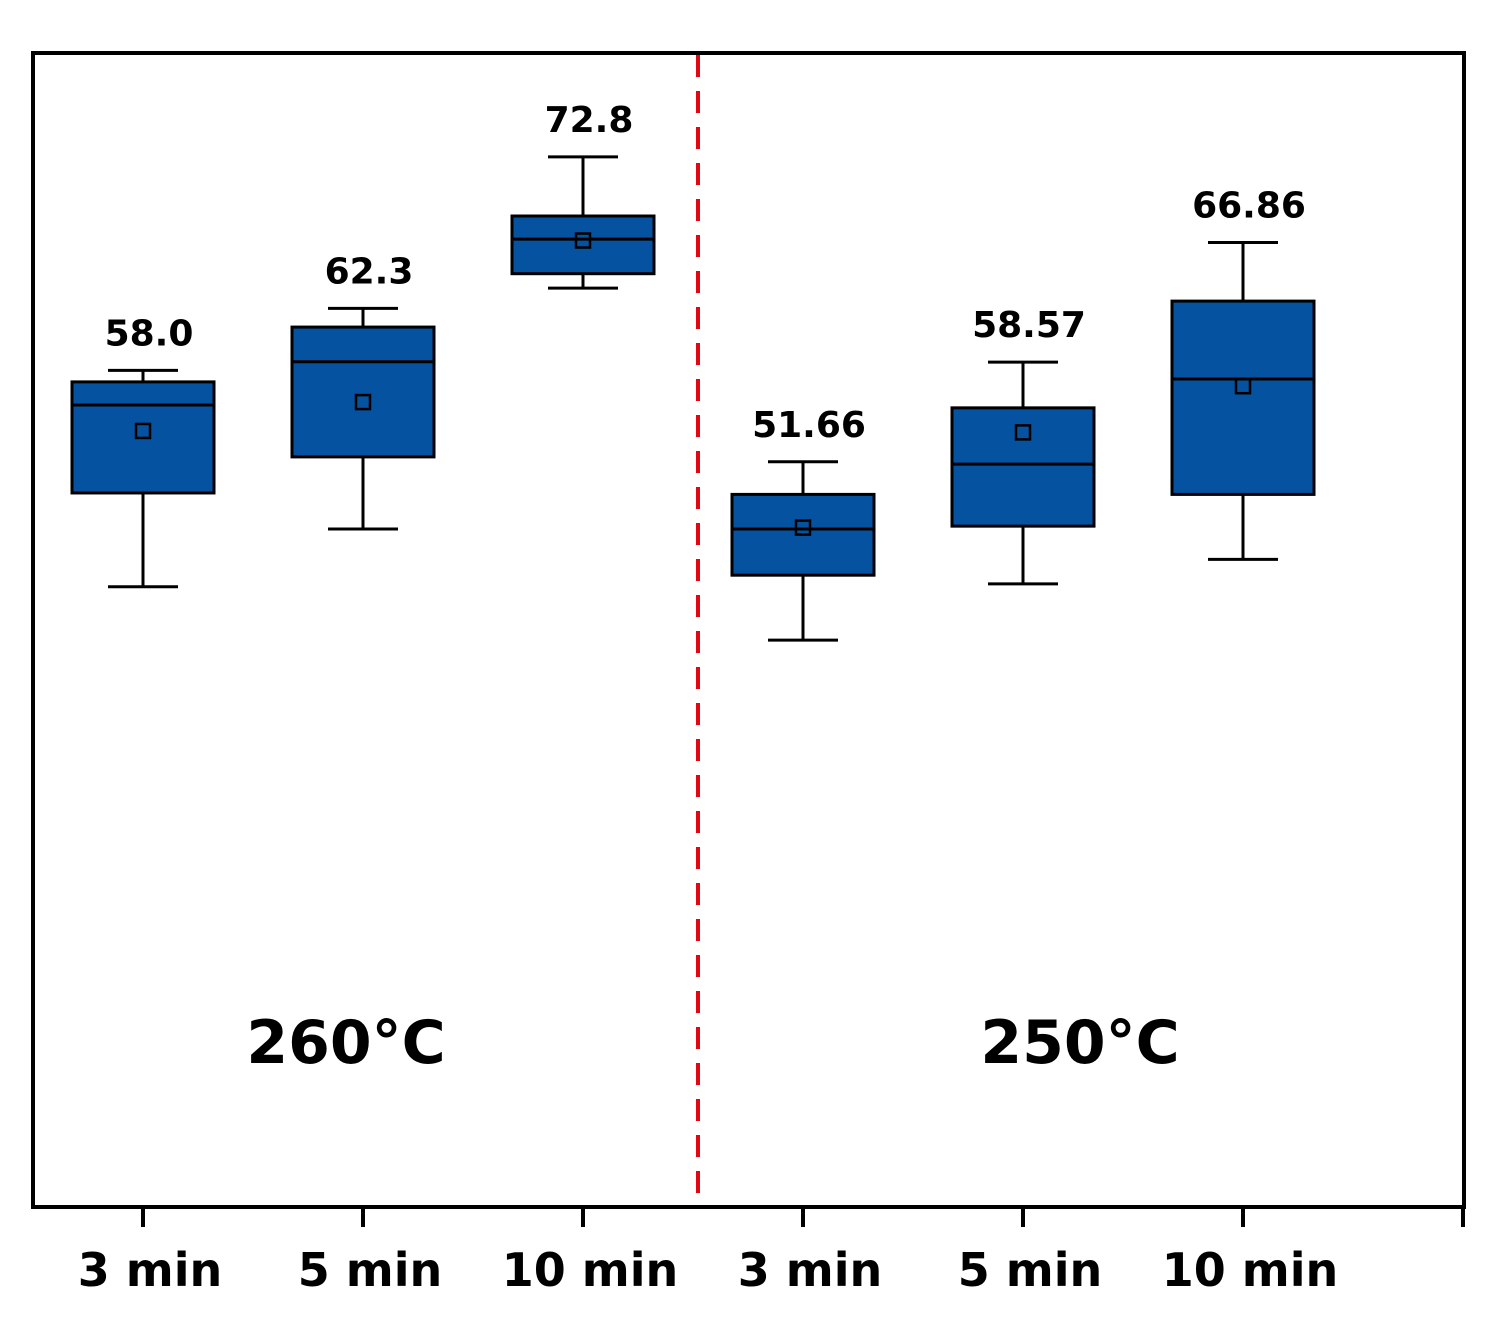 The width and height of the screenshot is (1500, 1338). Describe the element at coordinates (589, 120) in the screenshot. I see `max-value-label: 72.8` at that location.